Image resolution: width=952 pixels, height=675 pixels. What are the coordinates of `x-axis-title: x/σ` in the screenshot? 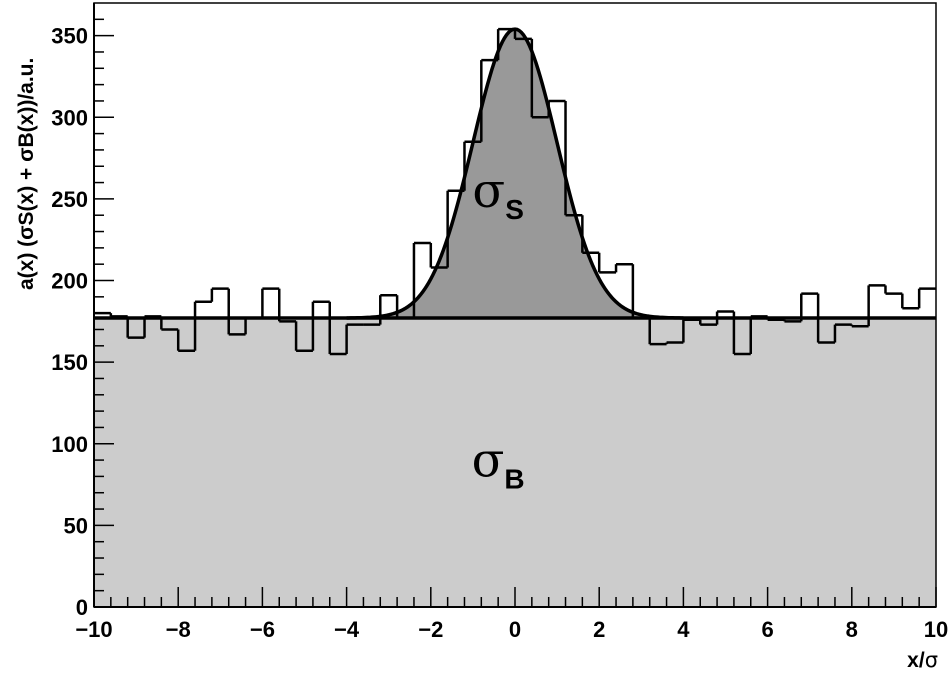 It's located at (922, 660).